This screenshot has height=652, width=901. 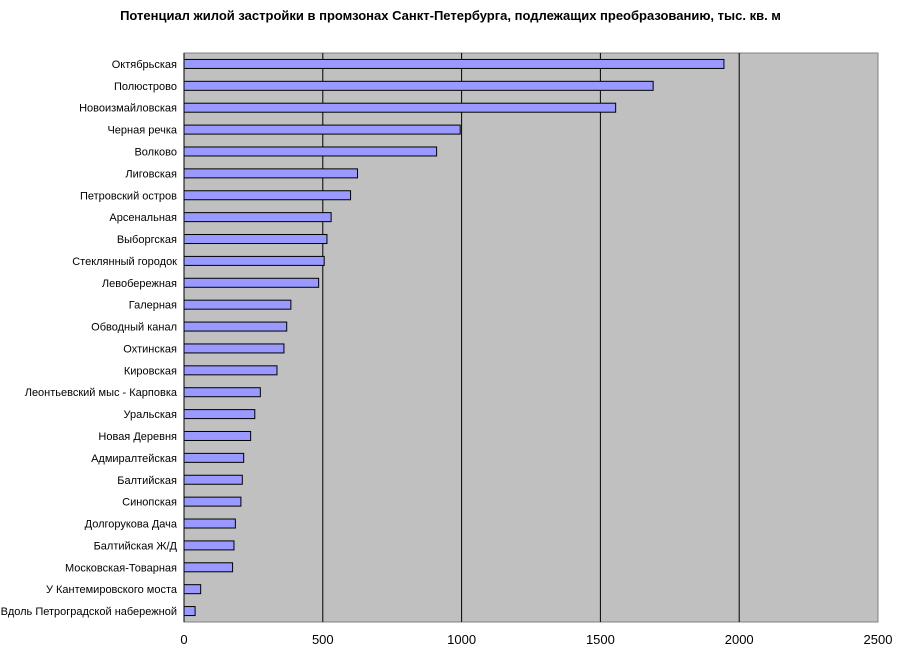 I want to click on category-label: Черная речка, so click(x=142, y=131).